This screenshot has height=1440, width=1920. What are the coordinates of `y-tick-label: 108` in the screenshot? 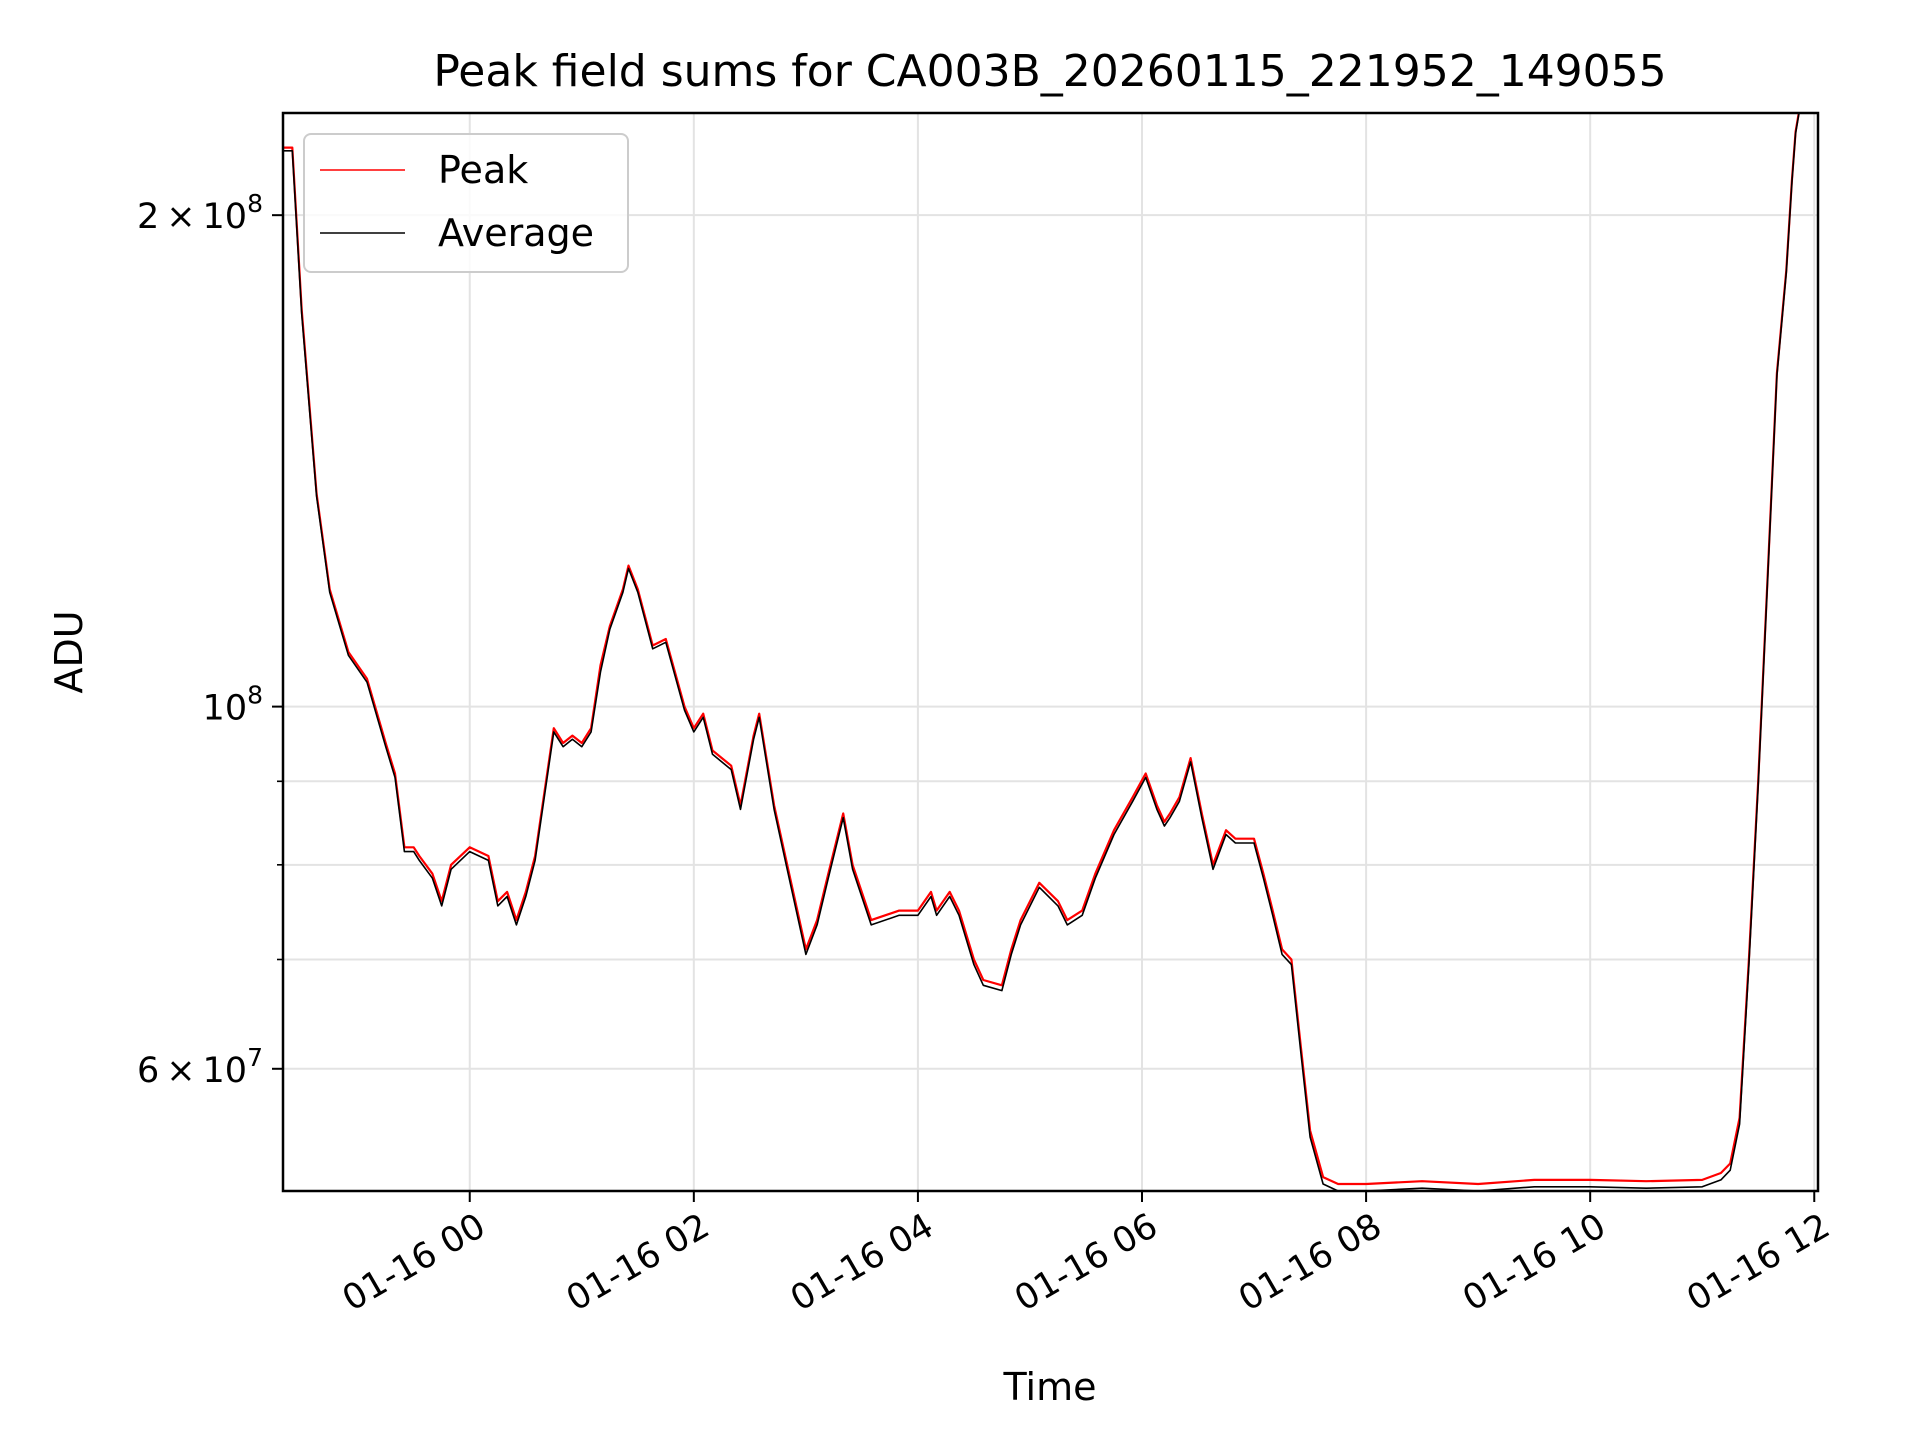 It's located at (233, 705).